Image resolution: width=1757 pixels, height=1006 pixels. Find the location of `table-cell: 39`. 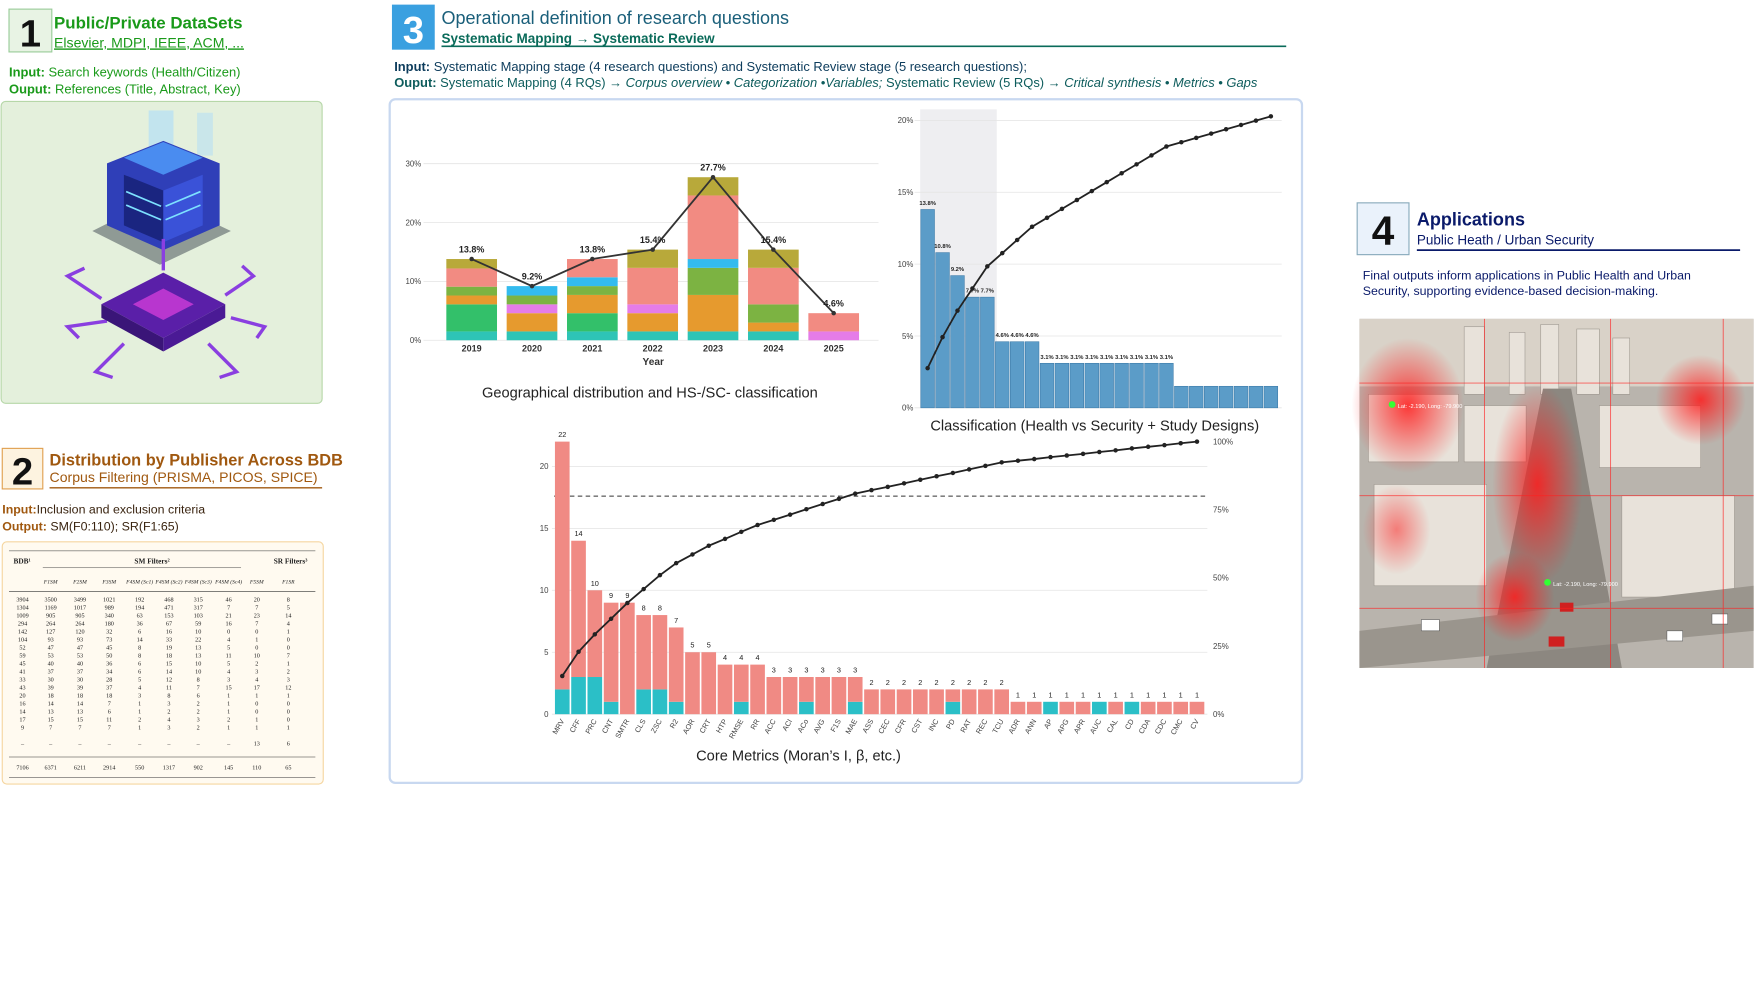

table-cell: 39 is located at coordinates (51, 688).